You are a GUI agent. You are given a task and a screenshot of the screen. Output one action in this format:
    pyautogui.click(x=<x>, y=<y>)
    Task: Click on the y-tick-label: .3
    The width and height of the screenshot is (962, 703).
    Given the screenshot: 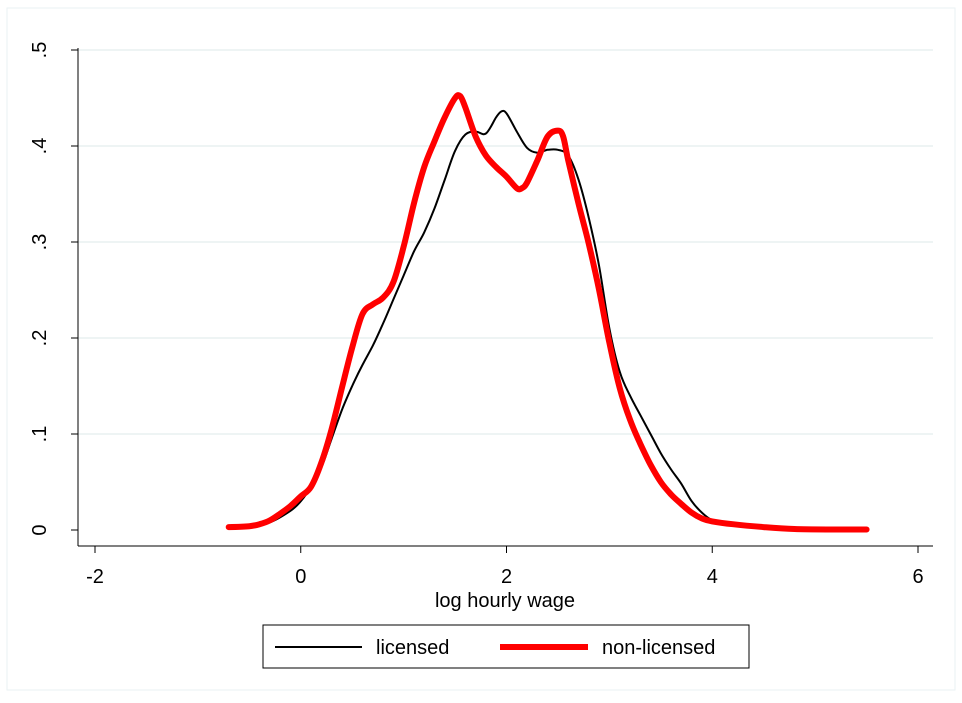 What is the action you would take?
    pyautogui.click(x=40, y=242)
    